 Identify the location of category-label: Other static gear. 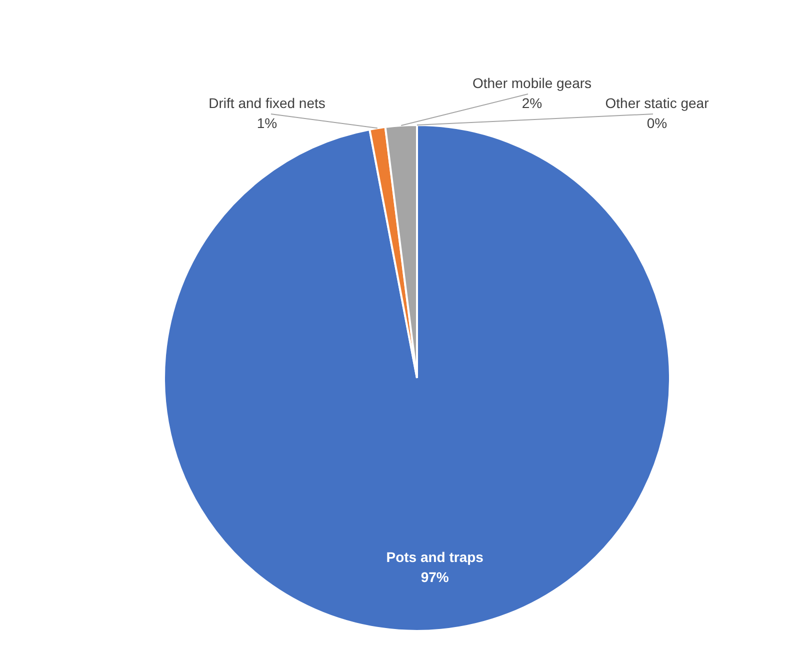
(657, 103).